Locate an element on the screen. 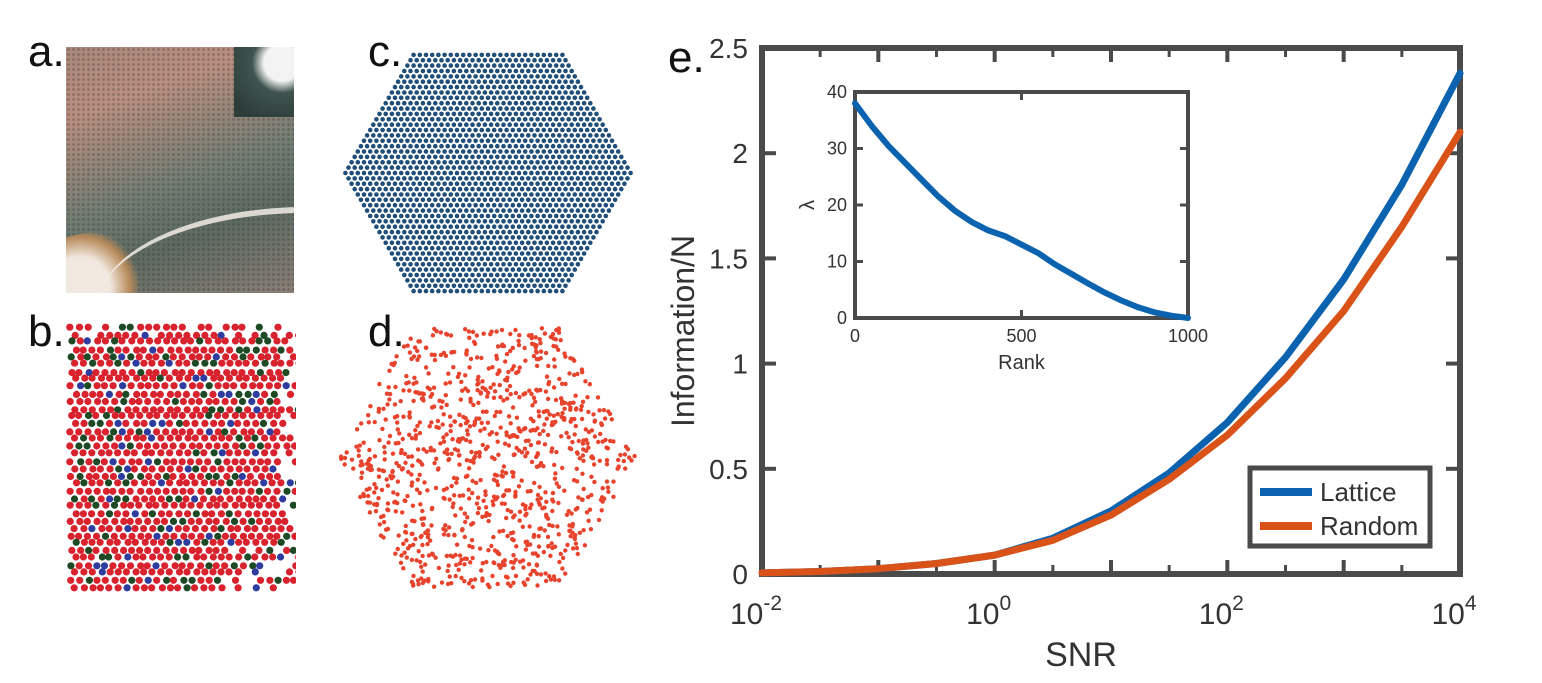 The image size is (1542, 683). panel-label-c: c. is located at coordinates (385, 51).